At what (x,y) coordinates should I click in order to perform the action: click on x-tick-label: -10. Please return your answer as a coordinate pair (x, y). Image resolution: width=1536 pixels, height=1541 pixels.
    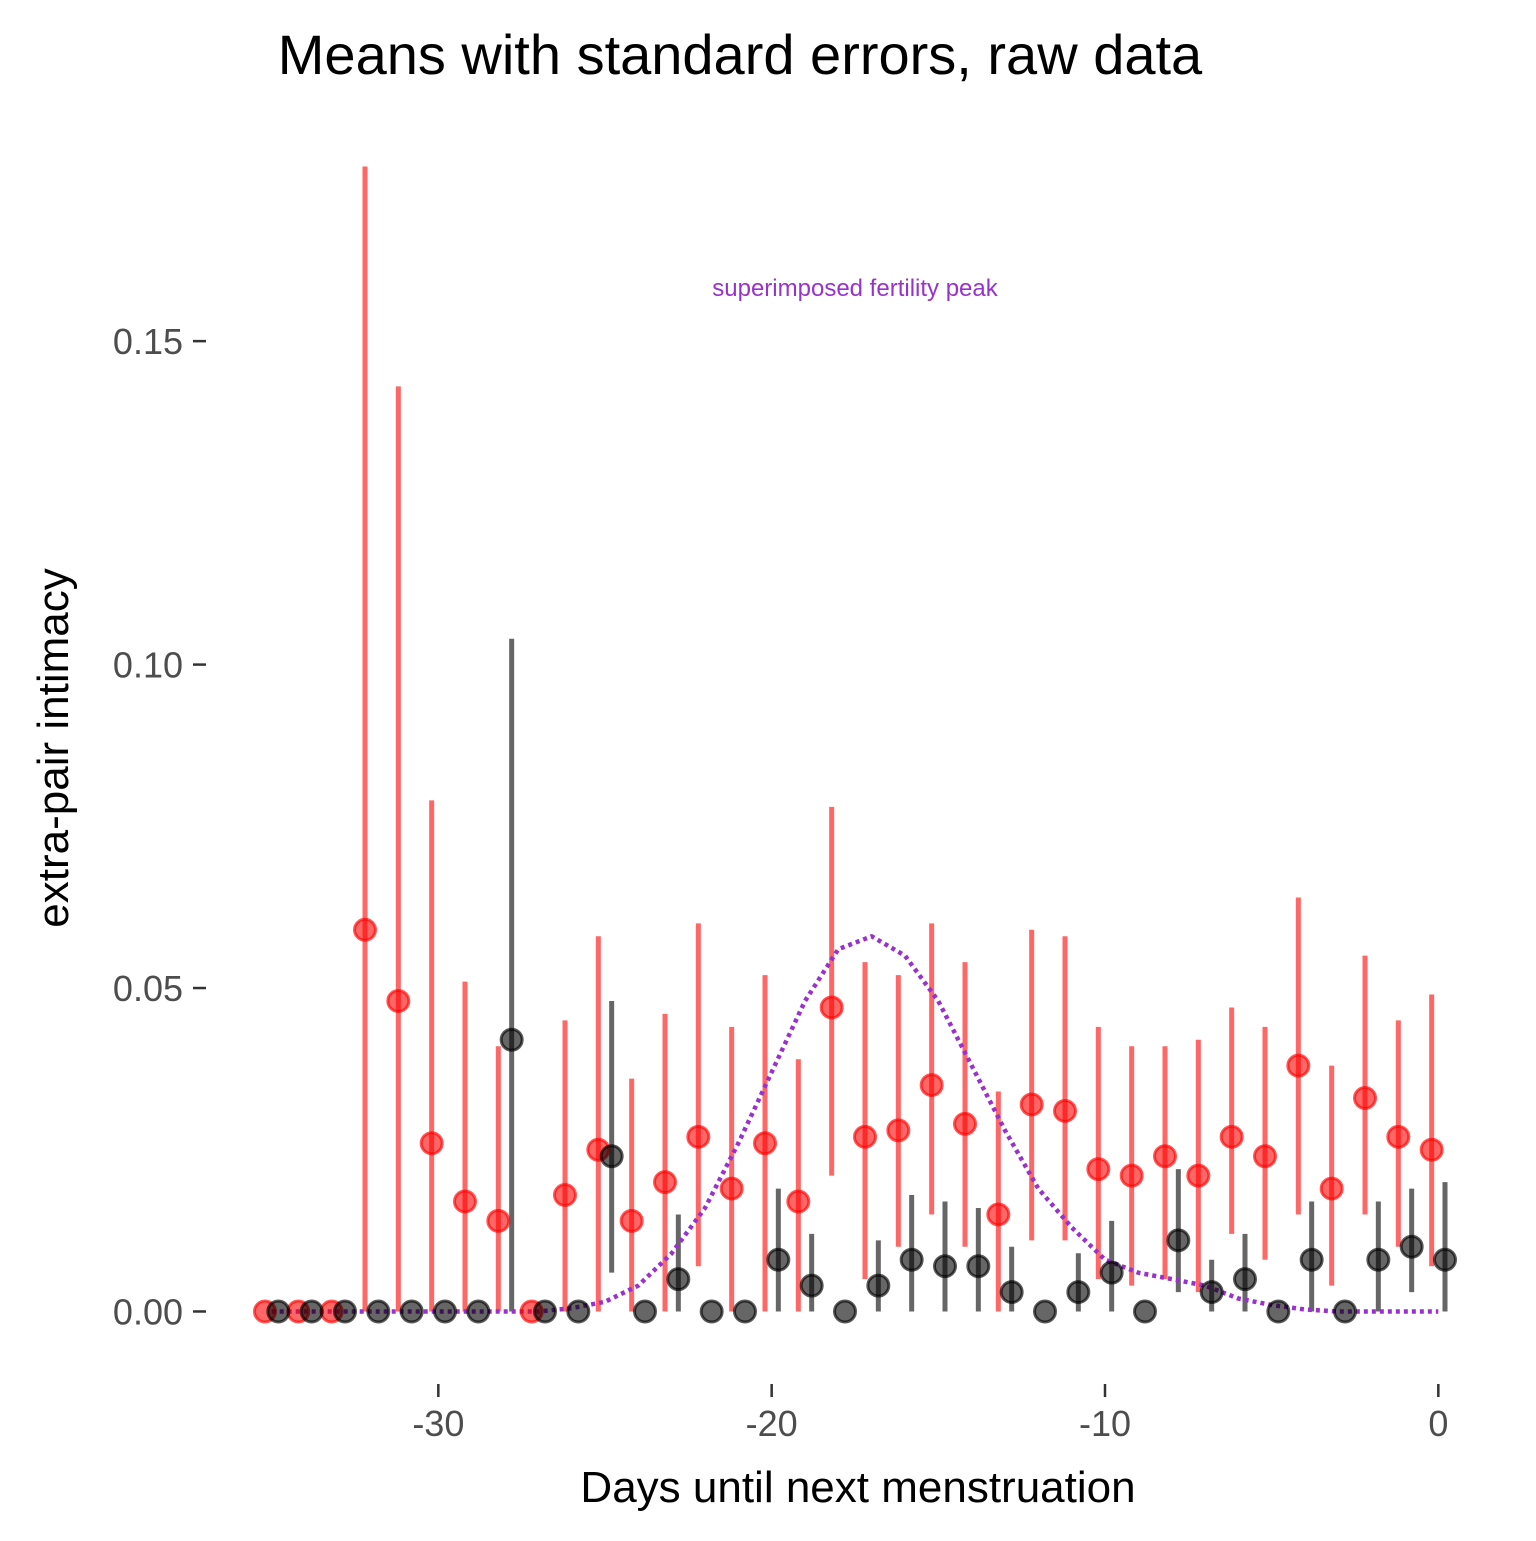
    Looking at the image, I should click on (1105, 1423).